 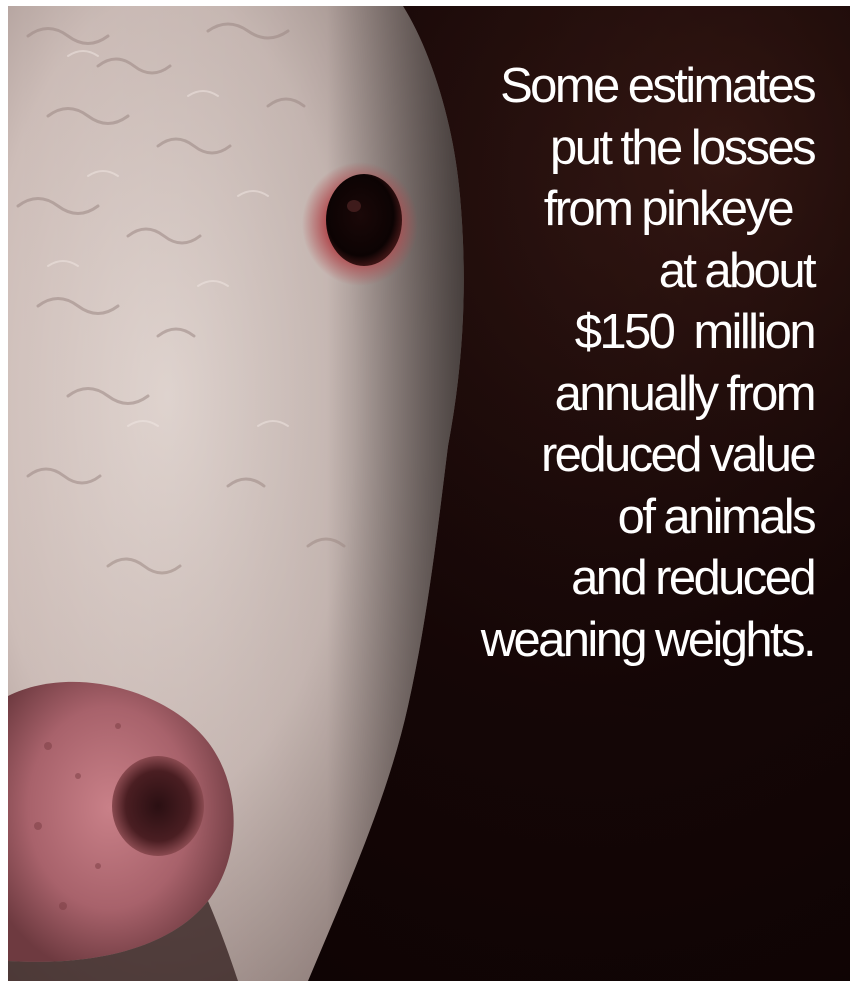 What do you see at coordinates (693, 578) in the screenshot?
I see `caption-line: and reduced` at bounding box center [693, 578].